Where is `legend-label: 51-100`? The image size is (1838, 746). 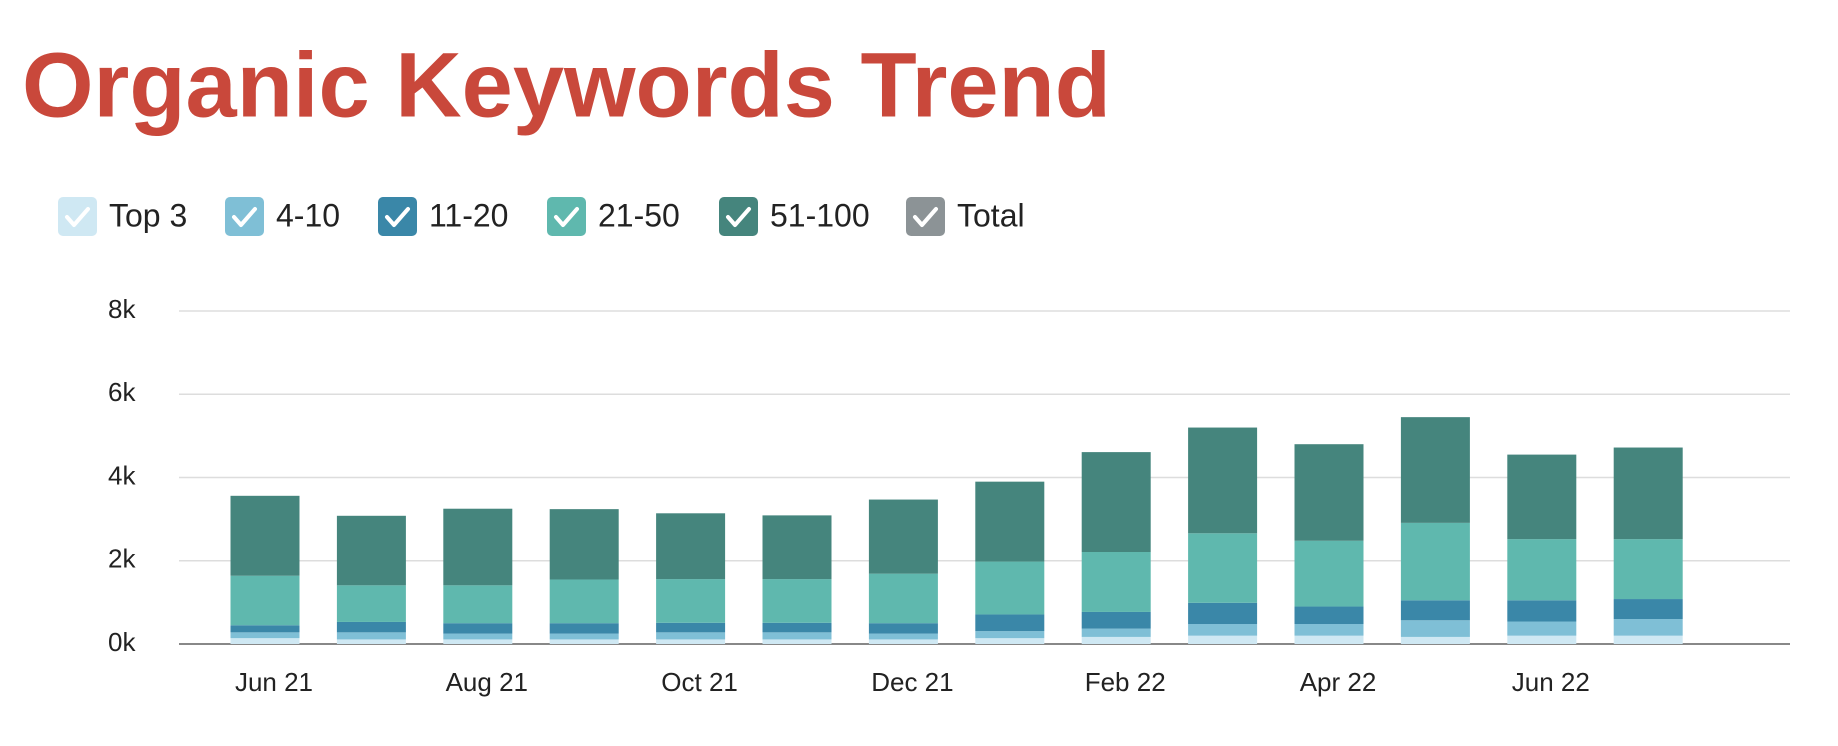 legend-label: 51-100 is located at coordinates (820, 215).